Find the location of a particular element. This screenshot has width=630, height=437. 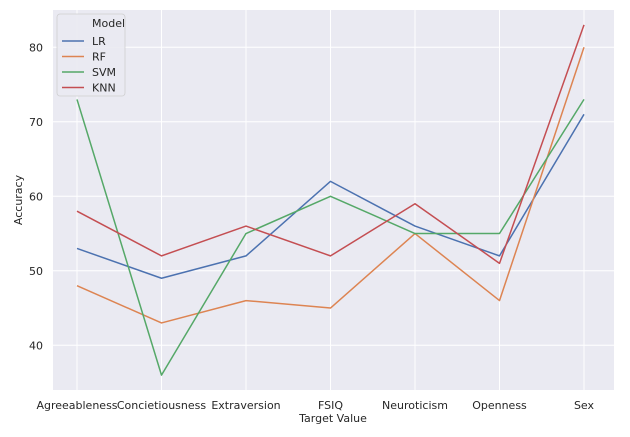

y-tick-label: 70 is located at coordinates (36, 122).